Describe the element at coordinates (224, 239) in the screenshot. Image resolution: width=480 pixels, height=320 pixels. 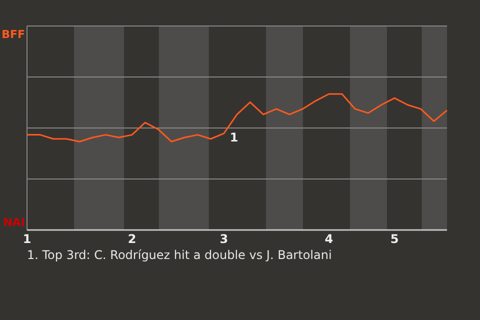
I see `x-tick-label: 3` at that location.